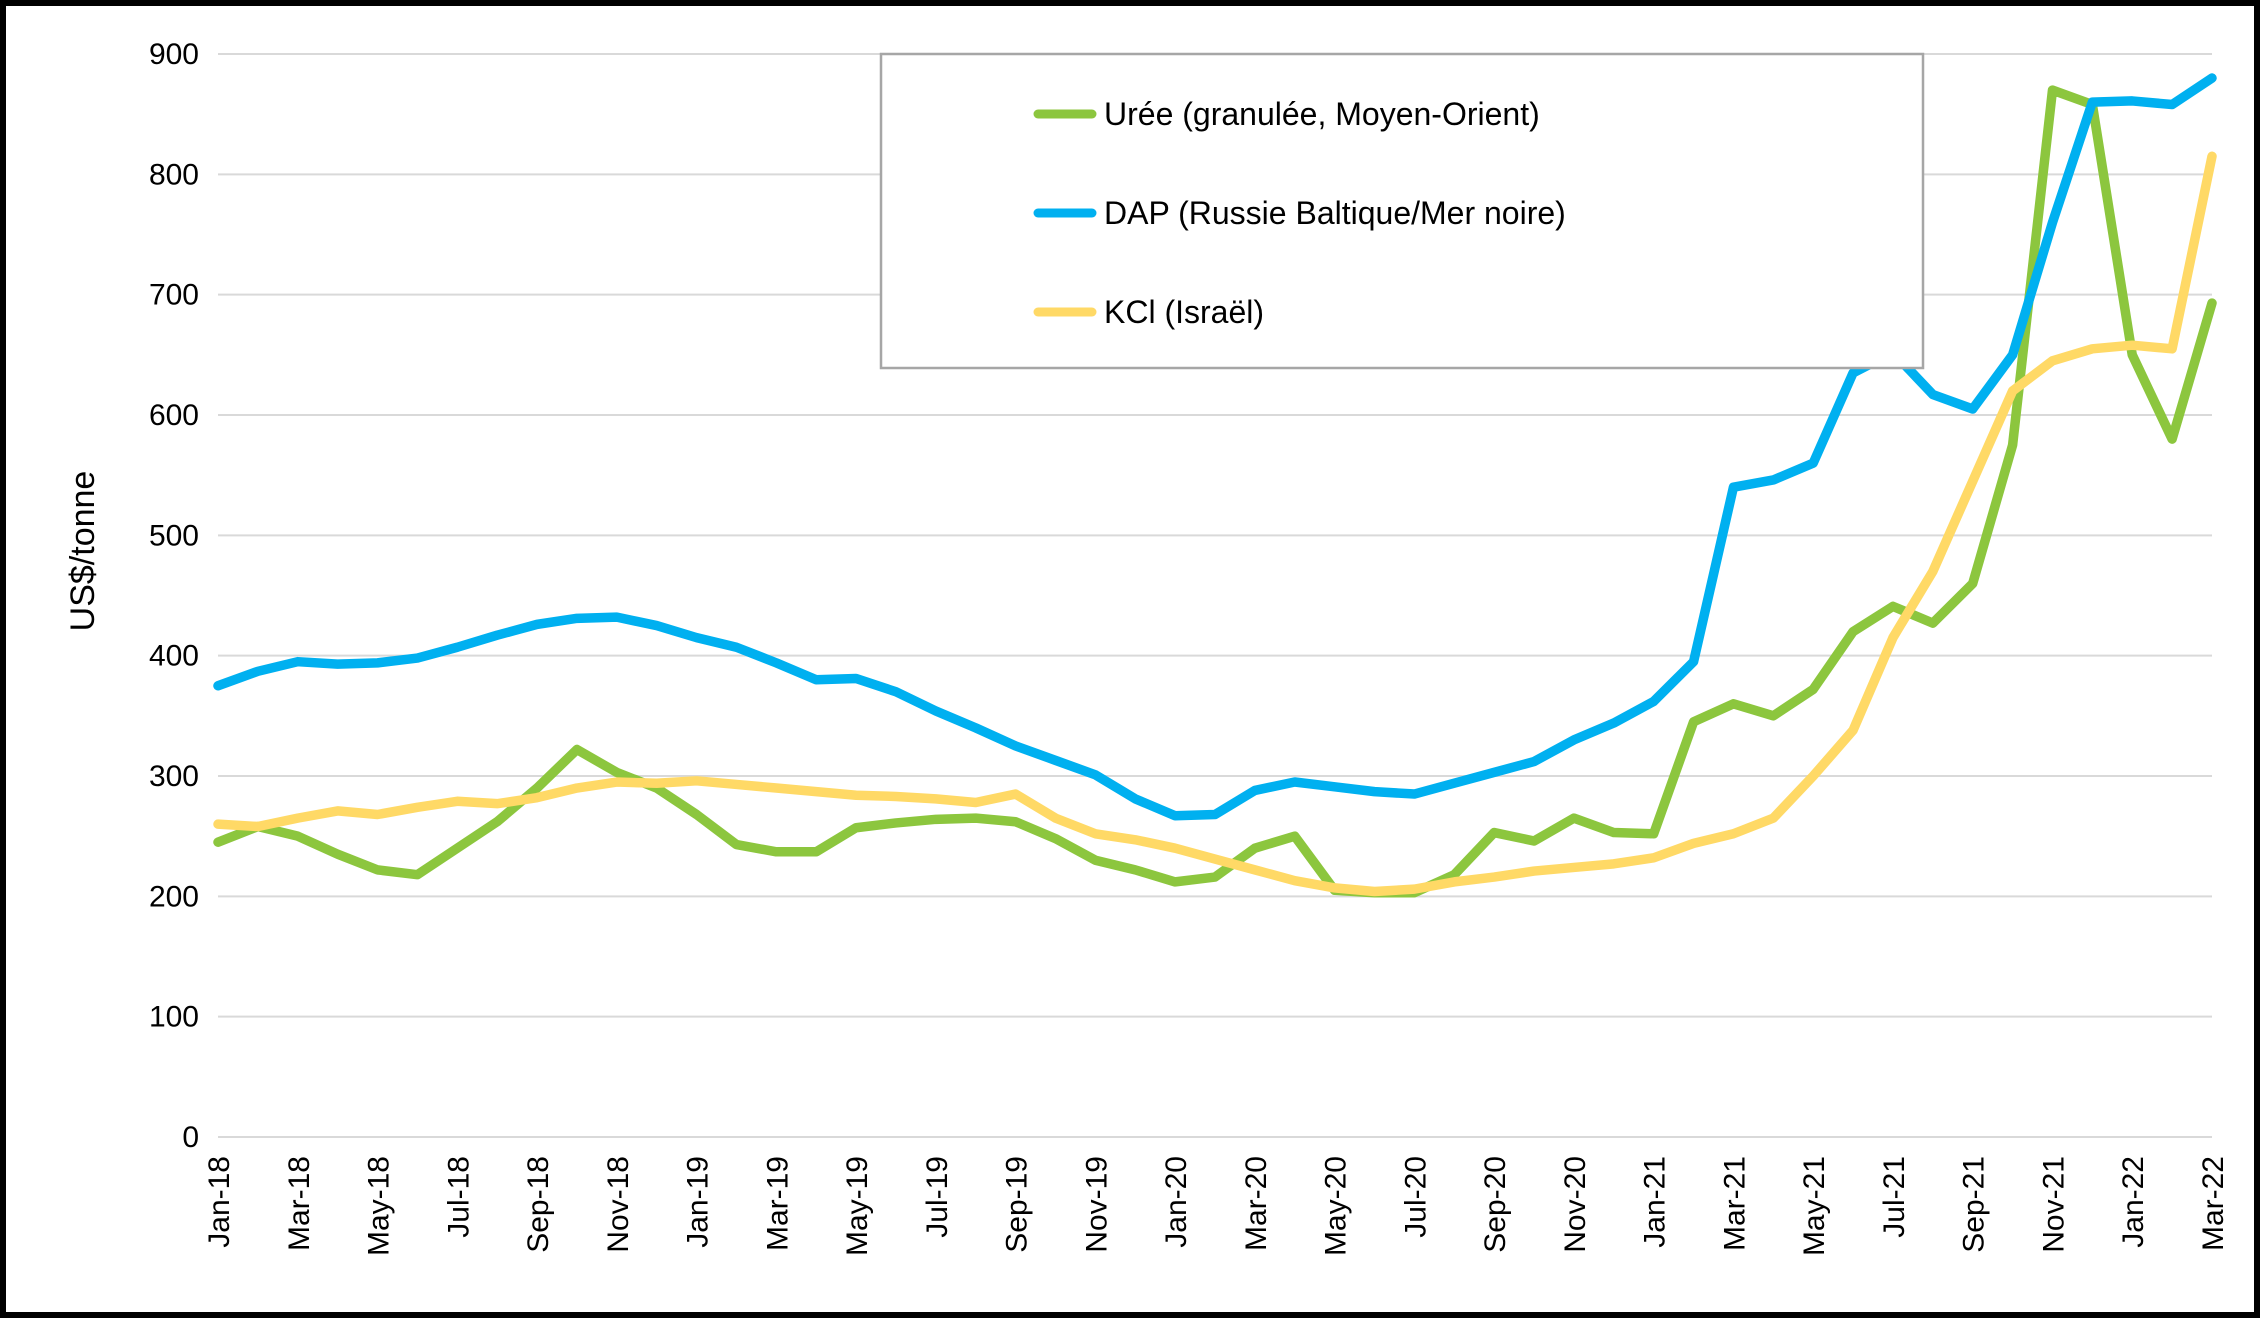 This screenshot has width=2260, height=1318. I want to click on x-tick-label: Jan-18, so click(219, 1202).